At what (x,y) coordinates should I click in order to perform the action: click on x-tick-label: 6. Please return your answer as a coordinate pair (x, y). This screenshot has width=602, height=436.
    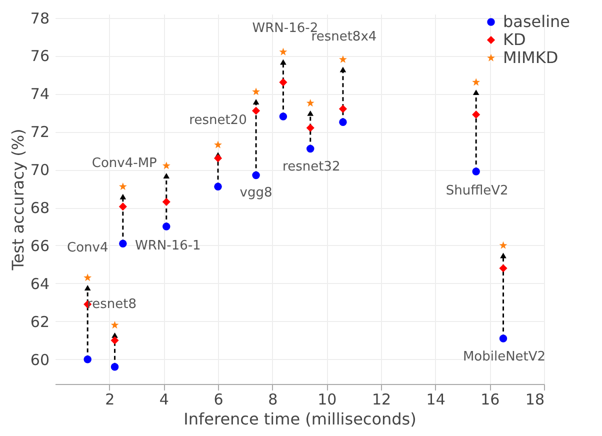
    Looking at the image, I should click on (219, 399).